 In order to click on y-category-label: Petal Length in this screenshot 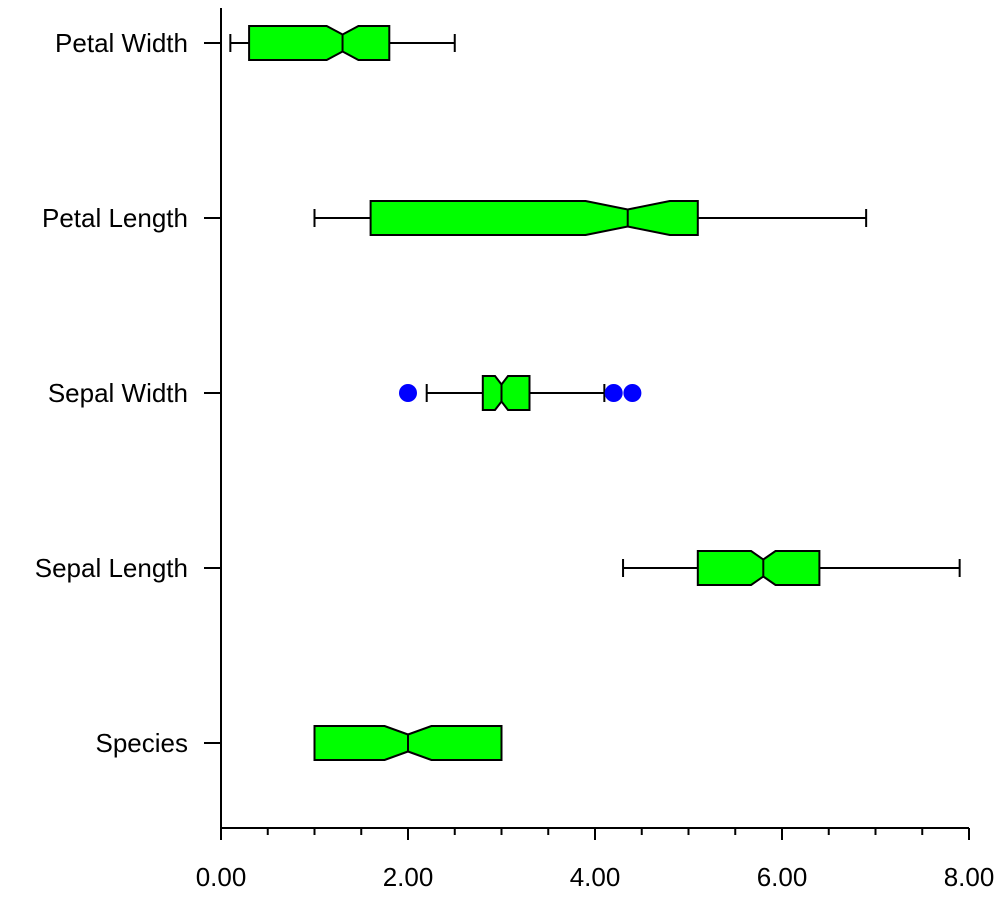, I will do `click(115, 218)`.